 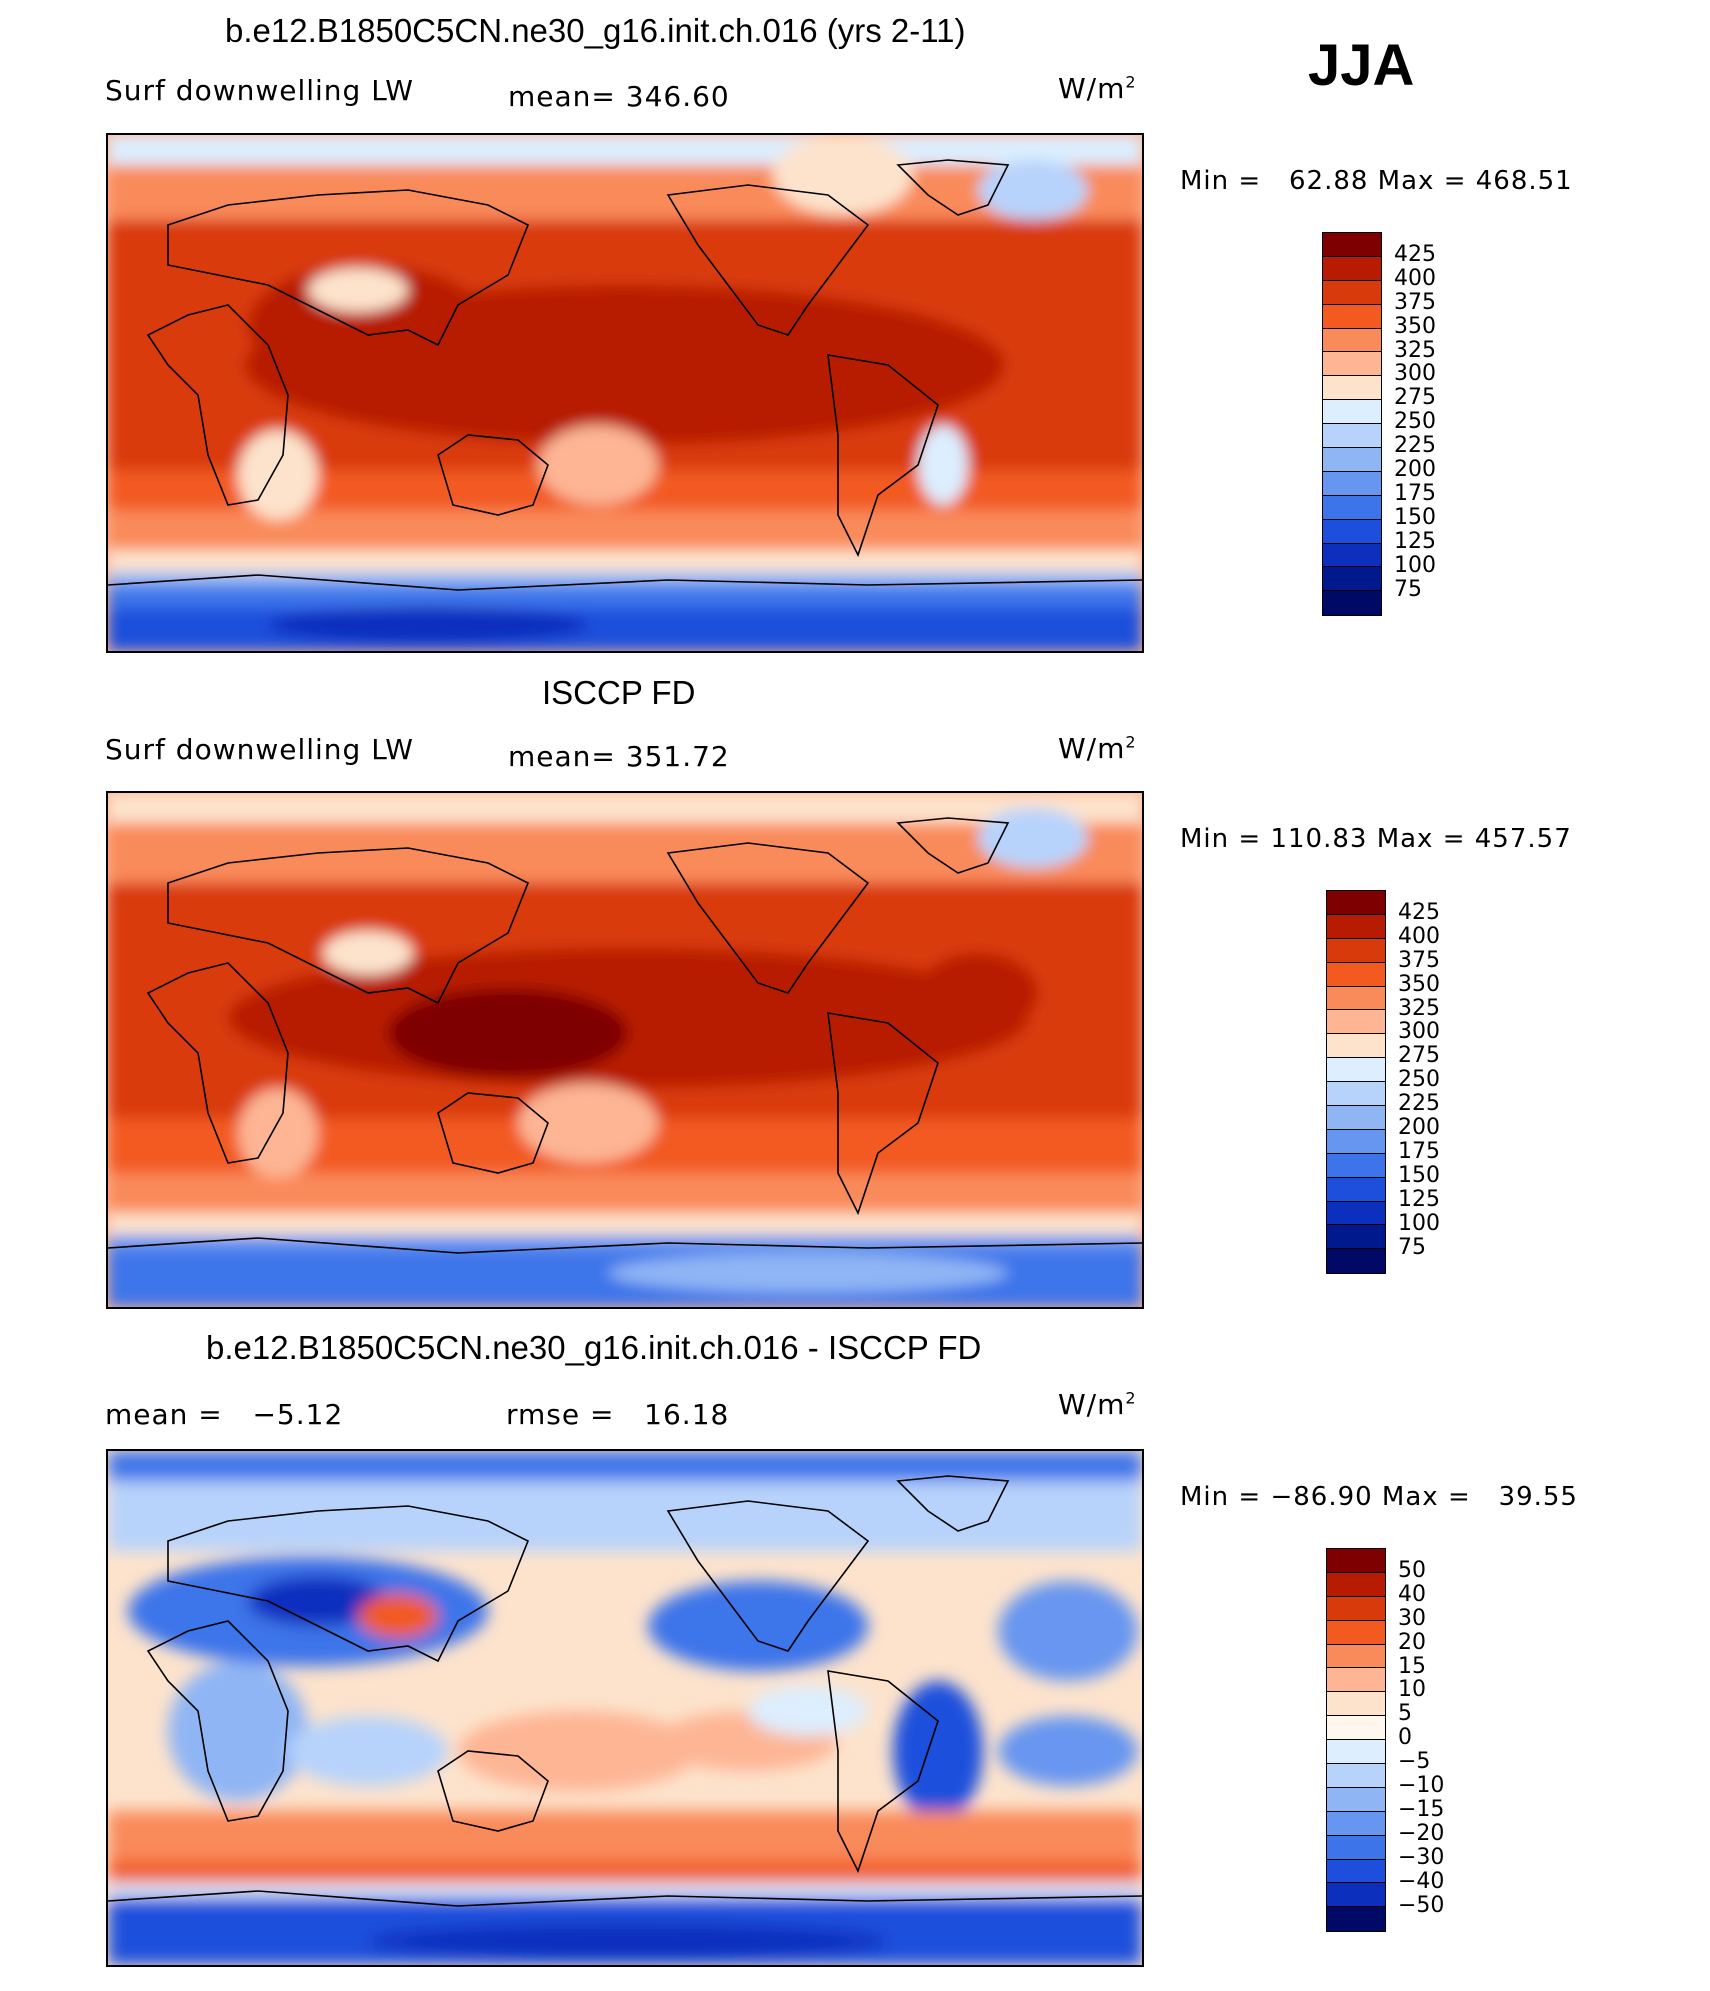 What do you see at coordinates (1412, 1570) in the screenshot?
I see `colorbar-tick-label: 50` at bounding box center [1412, 1570].